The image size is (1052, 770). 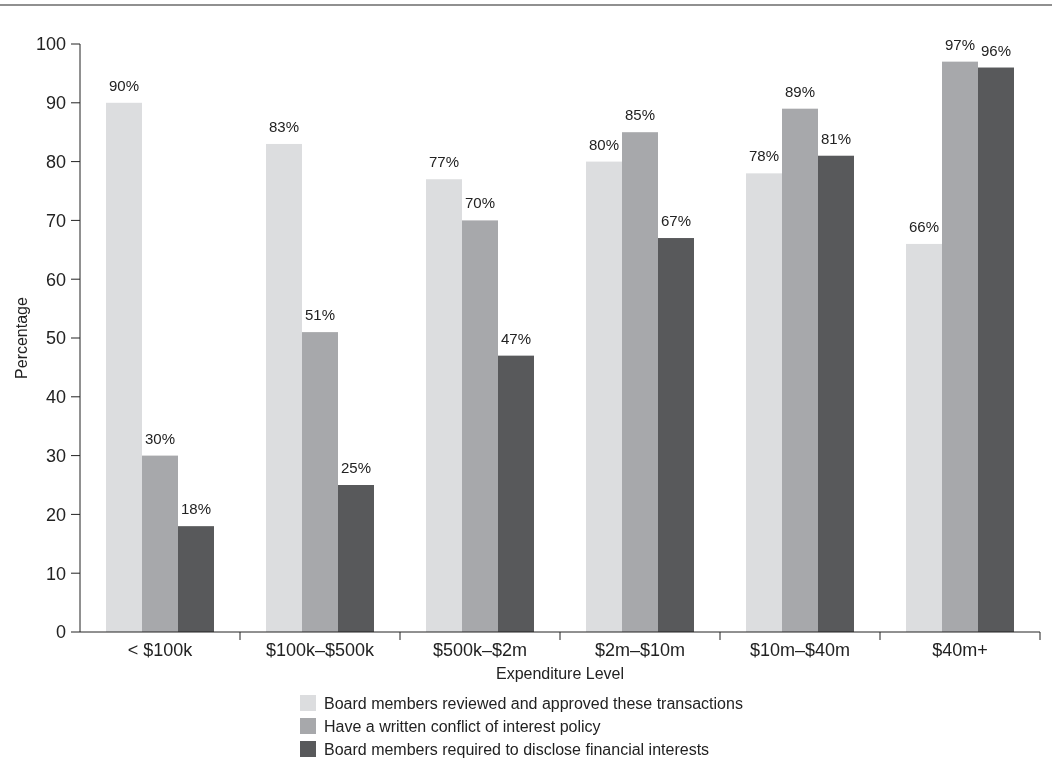 What do you see at coordinates (640, 115) in the screenshot?
I see `data-label: 85%` at bounding box center [640, 115].